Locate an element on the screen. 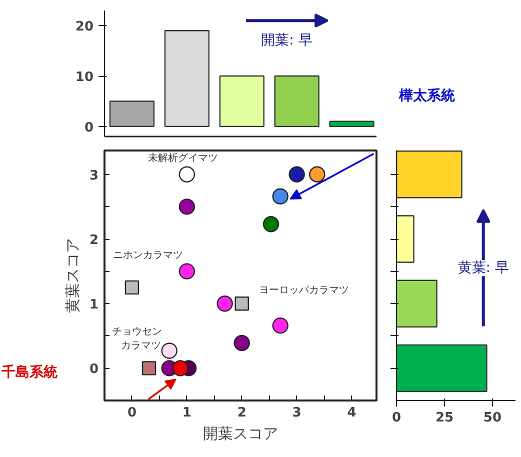 The height and width of the screenshot is (457, 521). x-tick-label: 25 is located at coordinates (444, 418).